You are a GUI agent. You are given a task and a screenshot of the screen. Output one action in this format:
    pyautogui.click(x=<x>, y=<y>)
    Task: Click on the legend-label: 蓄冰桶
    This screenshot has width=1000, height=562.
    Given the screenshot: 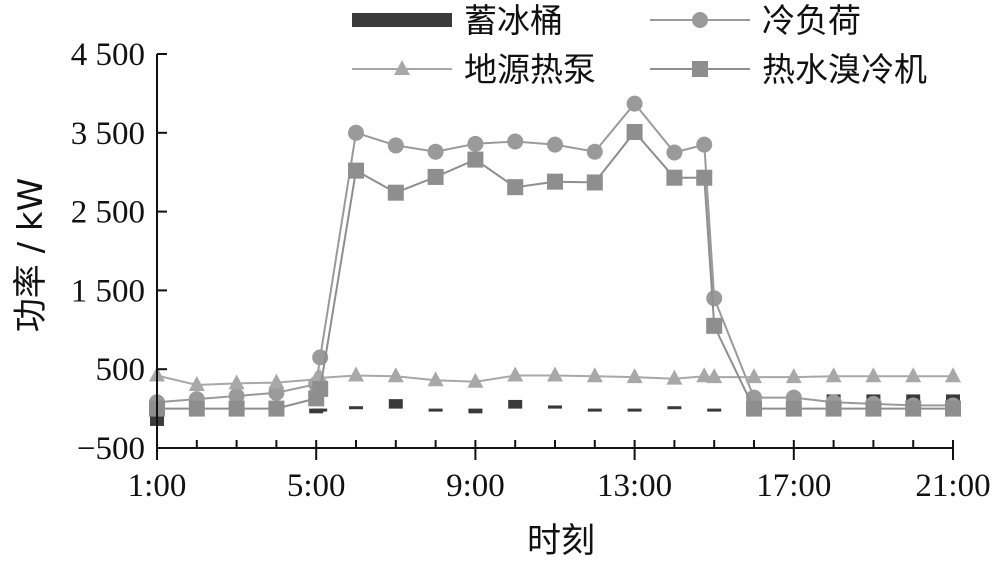 What is the action you would take?
    pyautogui.click(x=513, y=20)
    